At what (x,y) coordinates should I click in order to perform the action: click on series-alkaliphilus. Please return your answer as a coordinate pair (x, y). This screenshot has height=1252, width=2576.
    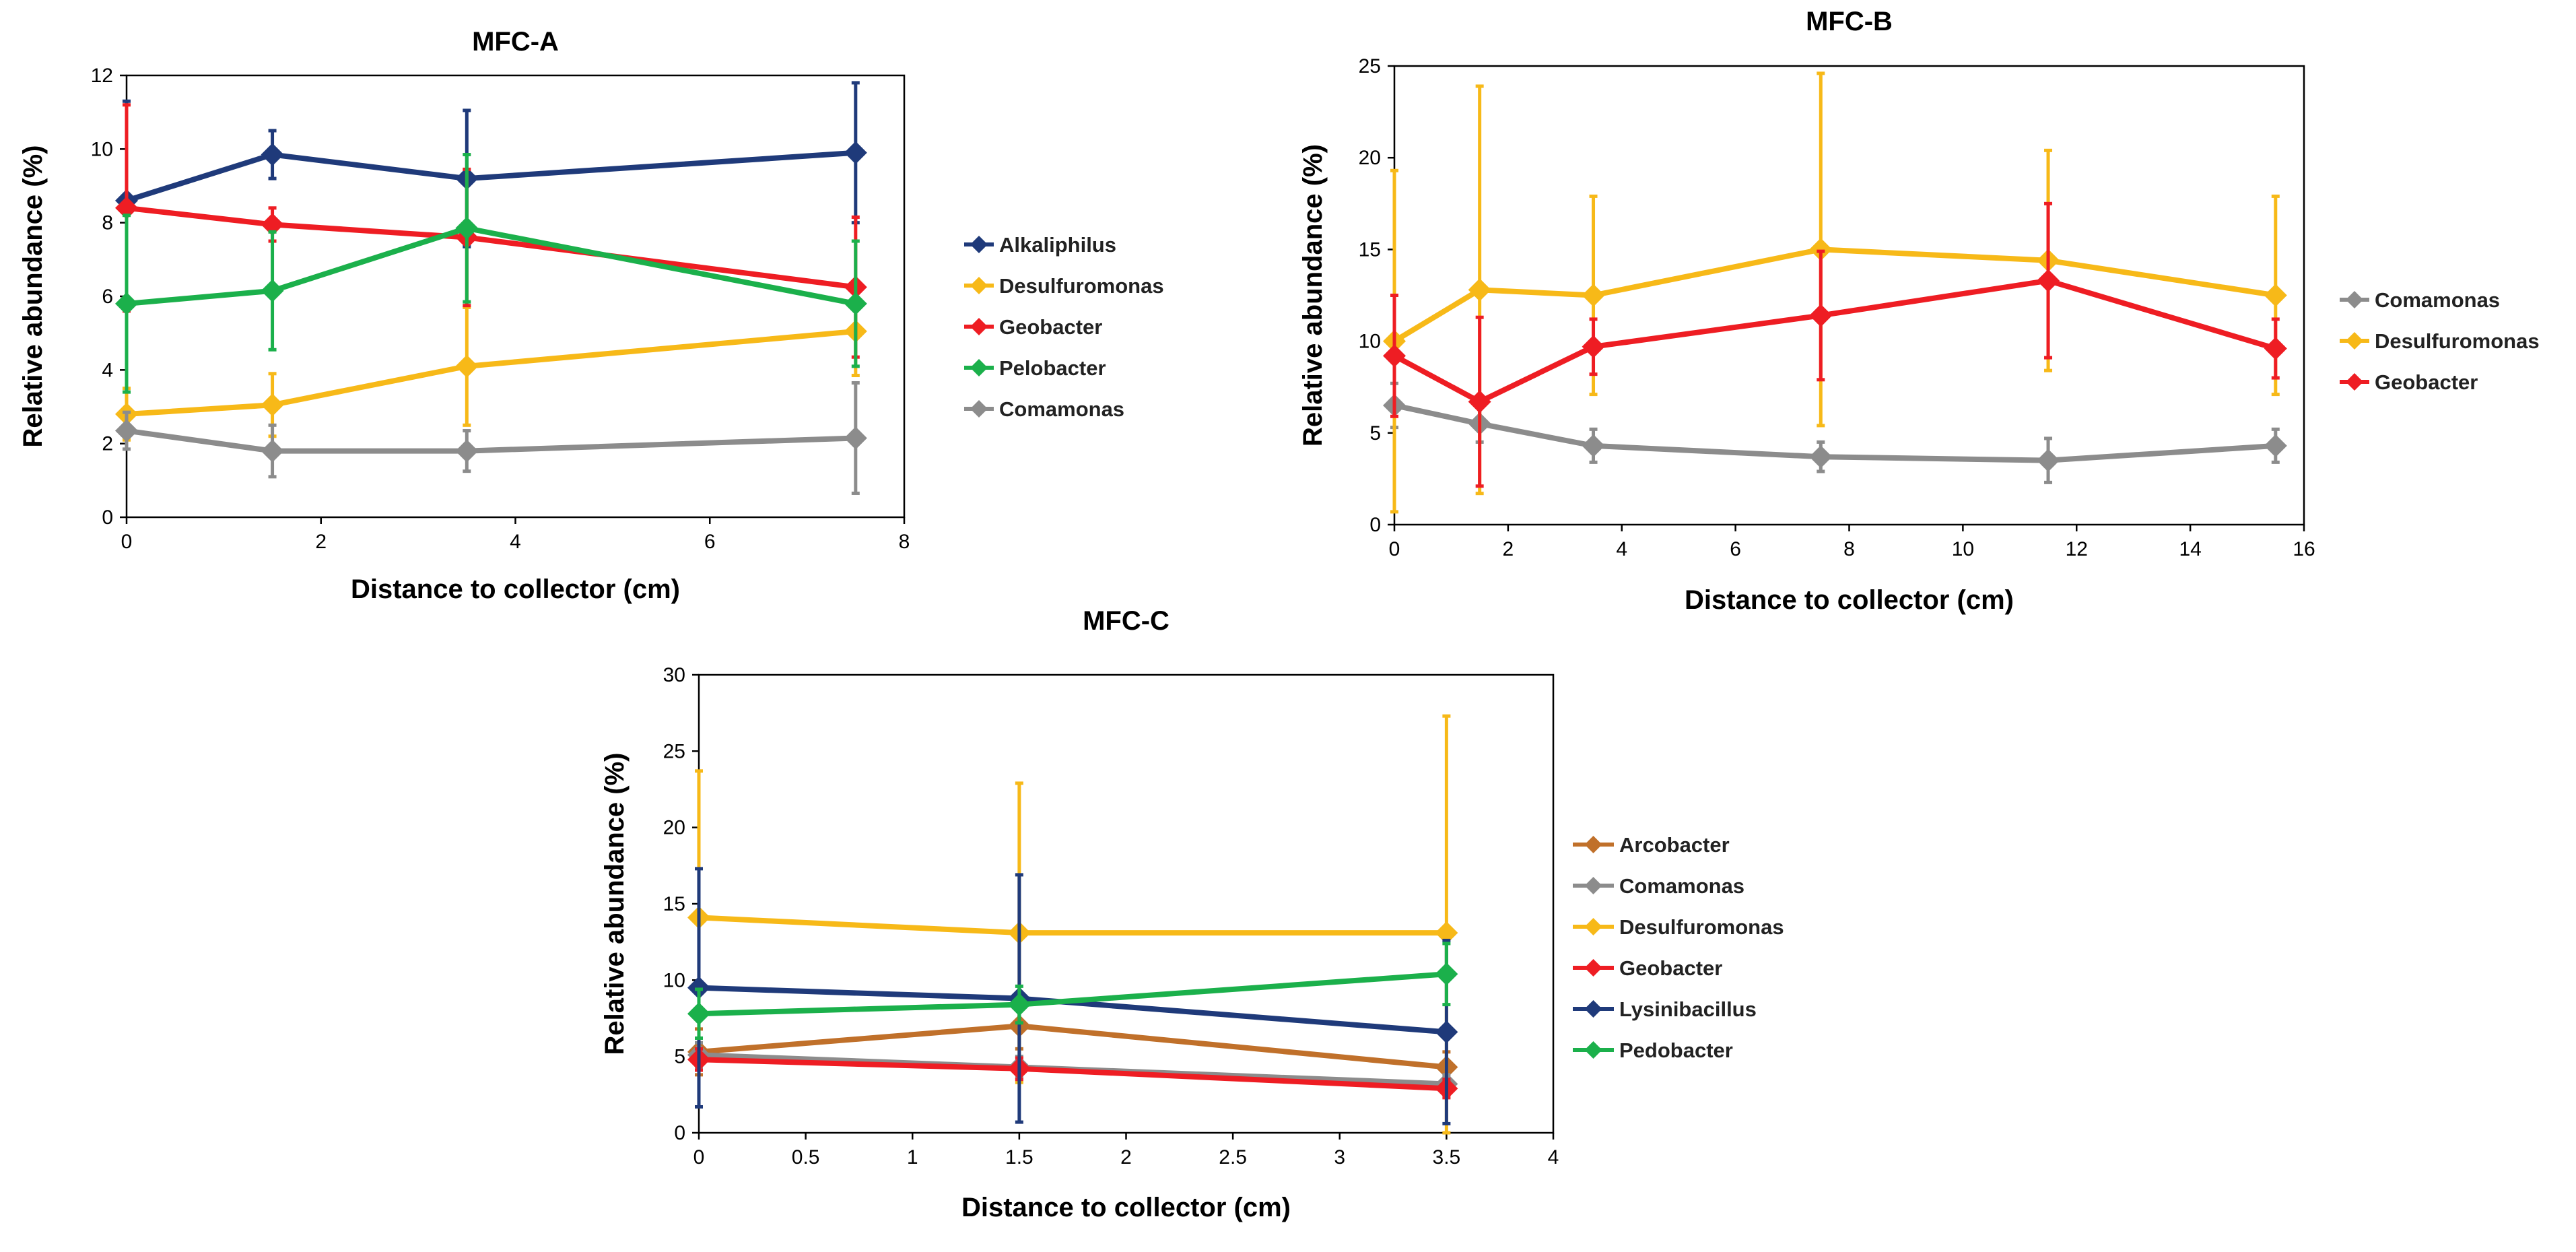
    Looking at the image, I should click on (491, 191).